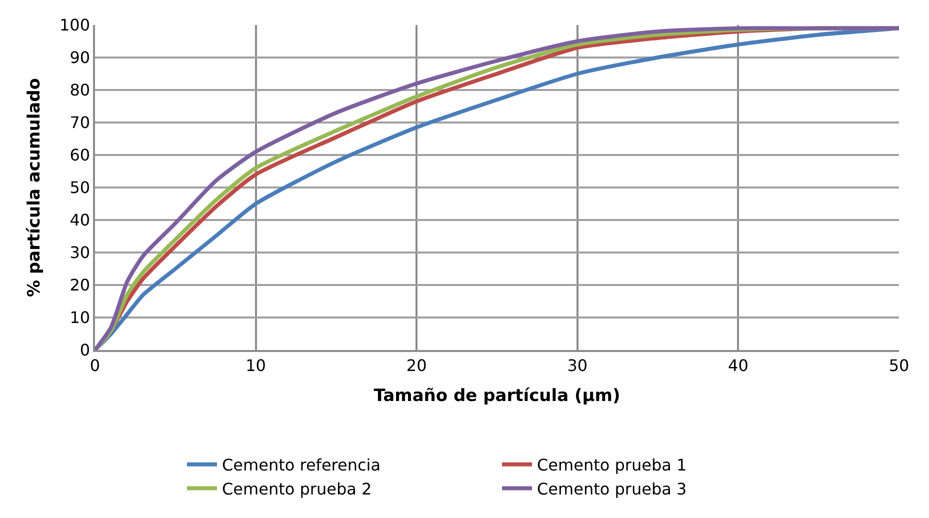 The height and width of the screenshot is (518, 929). I want to click on y-tick-label: 70, so click(80, 122).